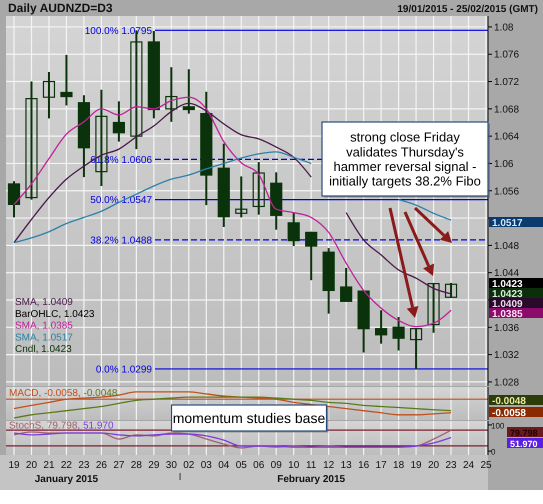 The image size is (543, 504). What do you see at coordinates (102, 465) in the screenshot?
I see `x-tick-label: 26` at bounding box center [102, 465].